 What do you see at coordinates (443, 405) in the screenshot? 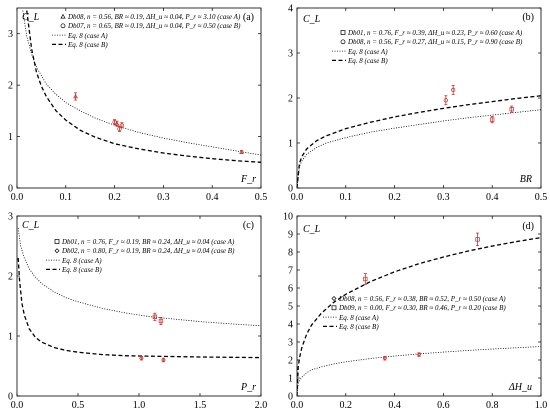
I see `x-tick-label: 0.6` at bounding box center [443, 405].